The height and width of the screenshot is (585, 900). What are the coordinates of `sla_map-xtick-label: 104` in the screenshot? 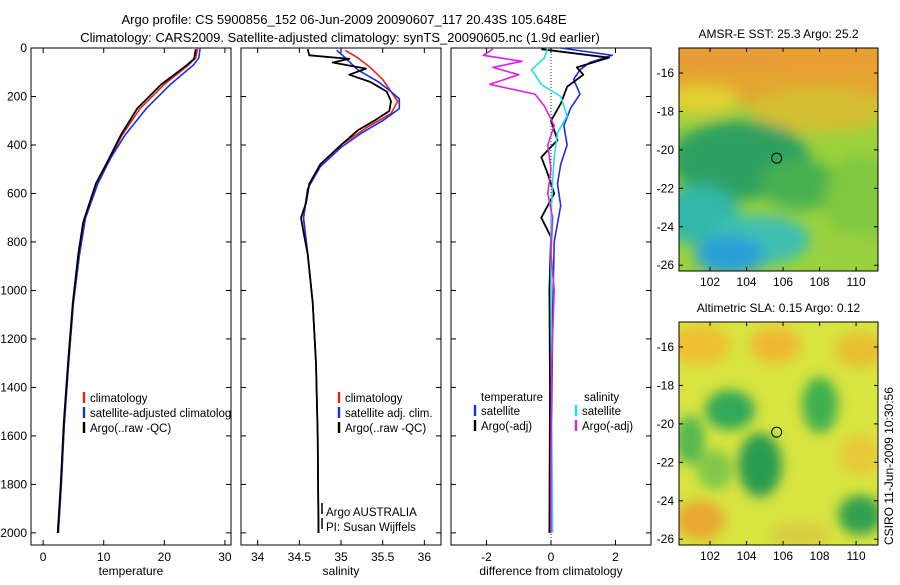 It's located at (747, 556).